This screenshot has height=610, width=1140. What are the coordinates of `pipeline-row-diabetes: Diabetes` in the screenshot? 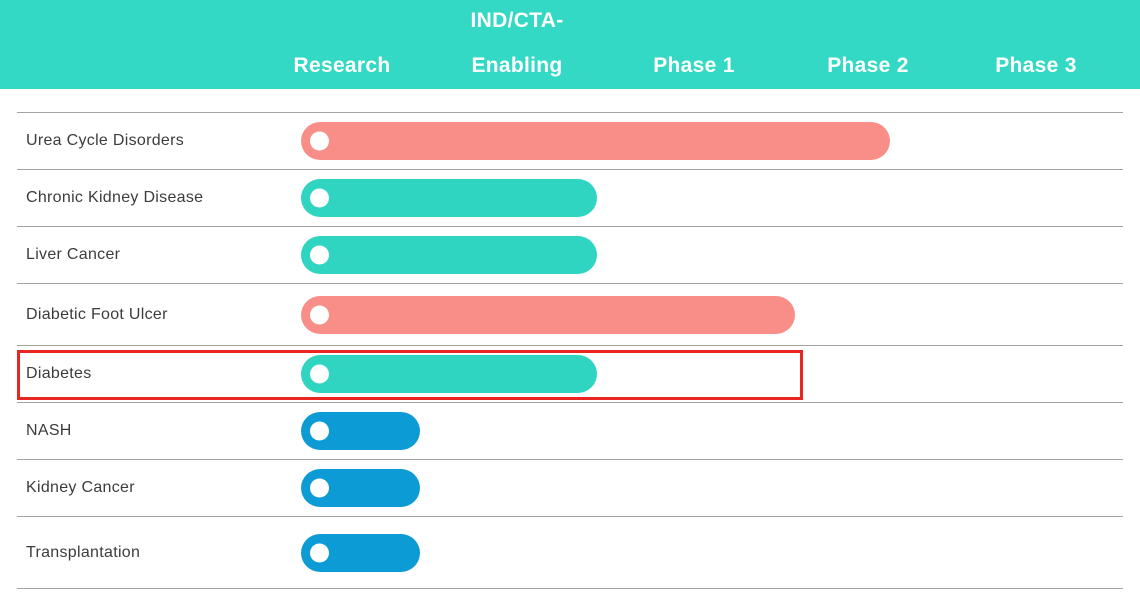 It's located at (570, 374).